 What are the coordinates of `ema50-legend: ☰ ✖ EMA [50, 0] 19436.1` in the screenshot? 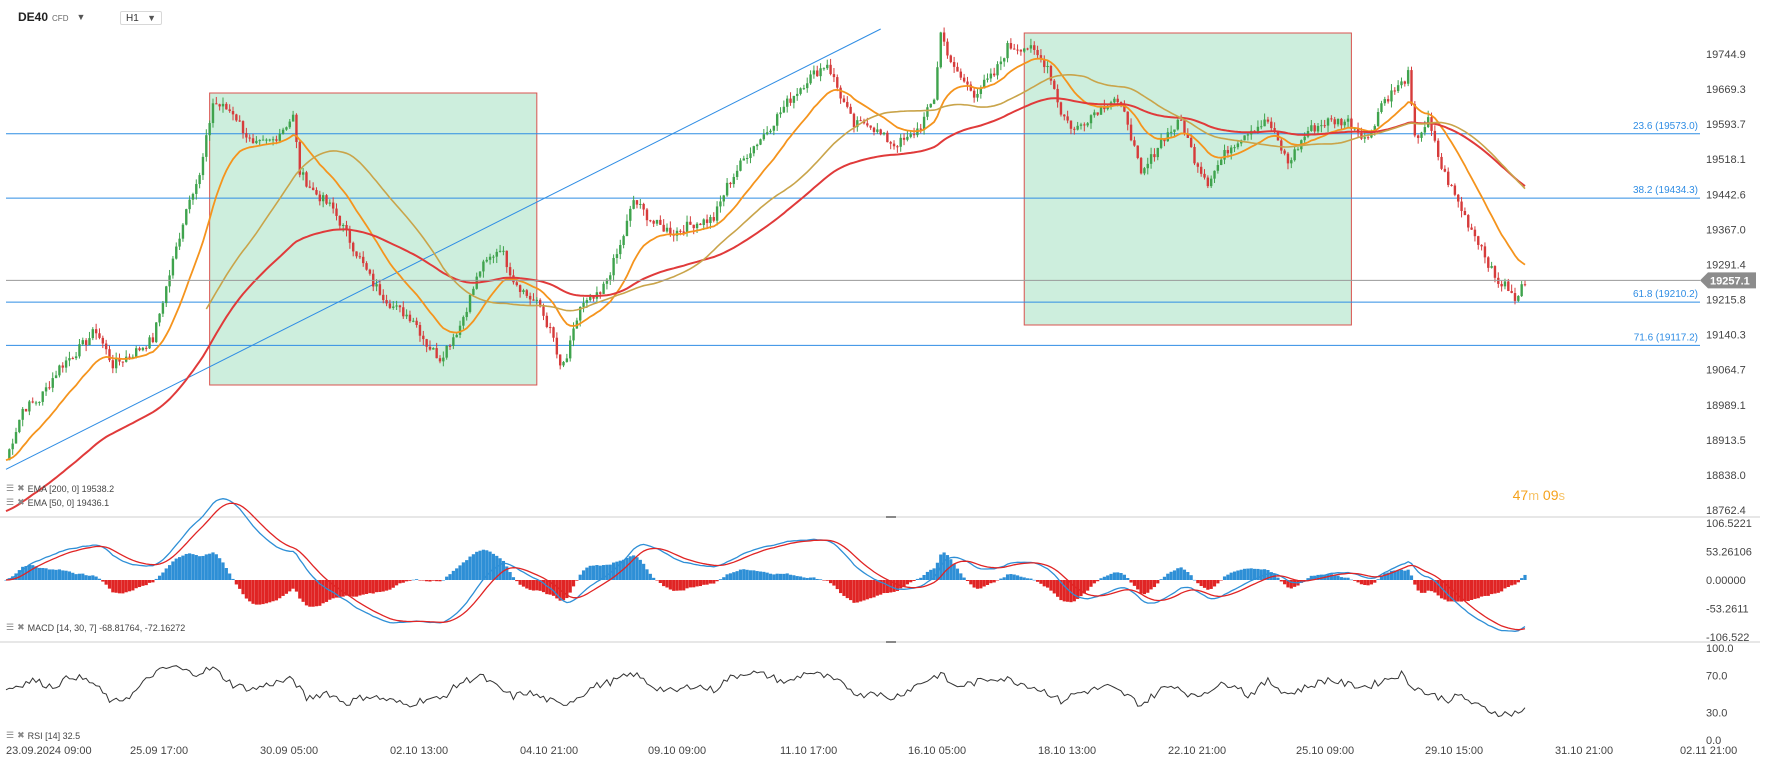 It's located at (57, 502).